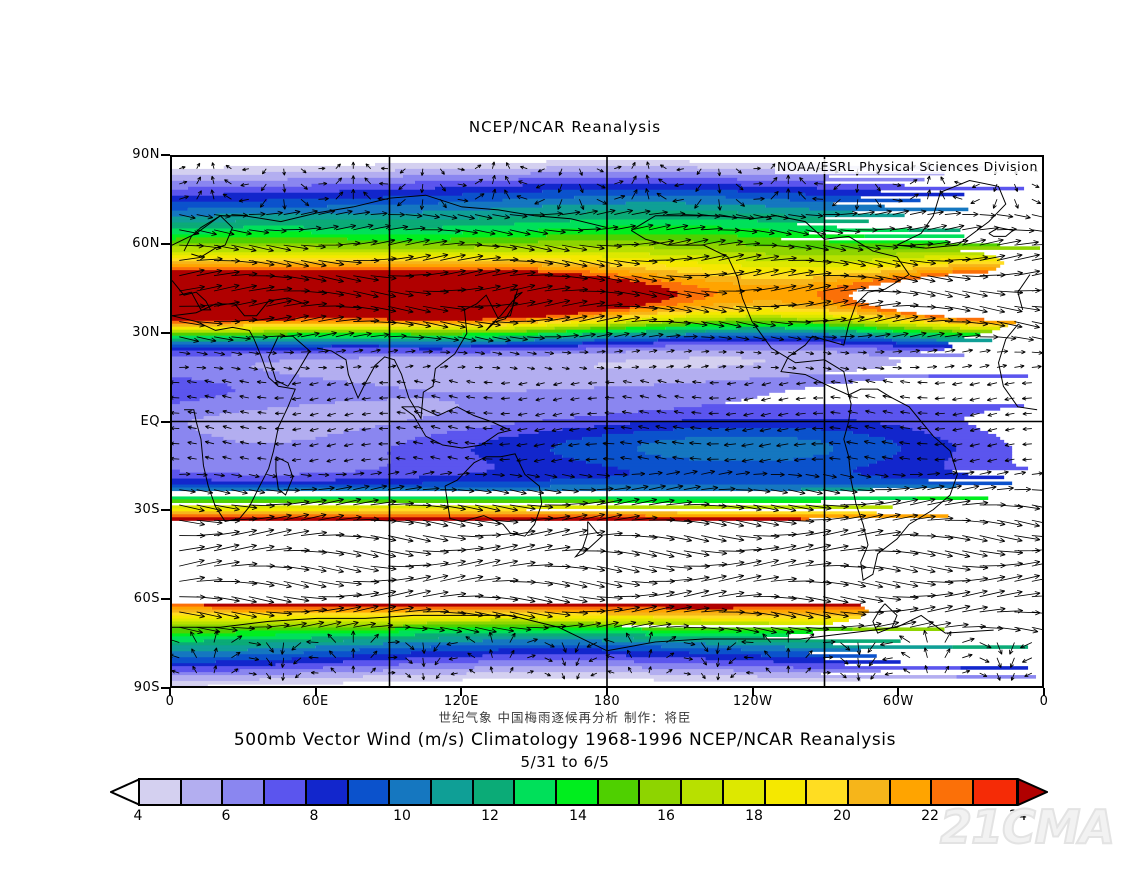  Describe the element at coordinates (666, 816) in the screenshot. I see `colorbar-tick-label: 16` at that location.